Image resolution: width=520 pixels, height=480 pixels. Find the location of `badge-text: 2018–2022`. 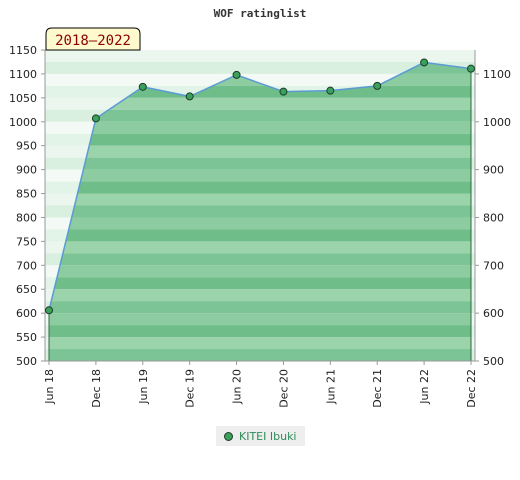

badge-text: 2018–2022 is located at coordinates (93, 41).